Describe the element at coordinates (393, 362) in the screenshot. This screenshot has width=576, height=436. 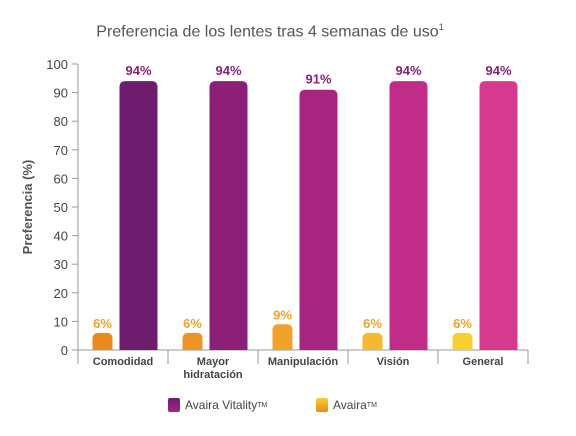
I see `x-tick-label: Visión` at that location.